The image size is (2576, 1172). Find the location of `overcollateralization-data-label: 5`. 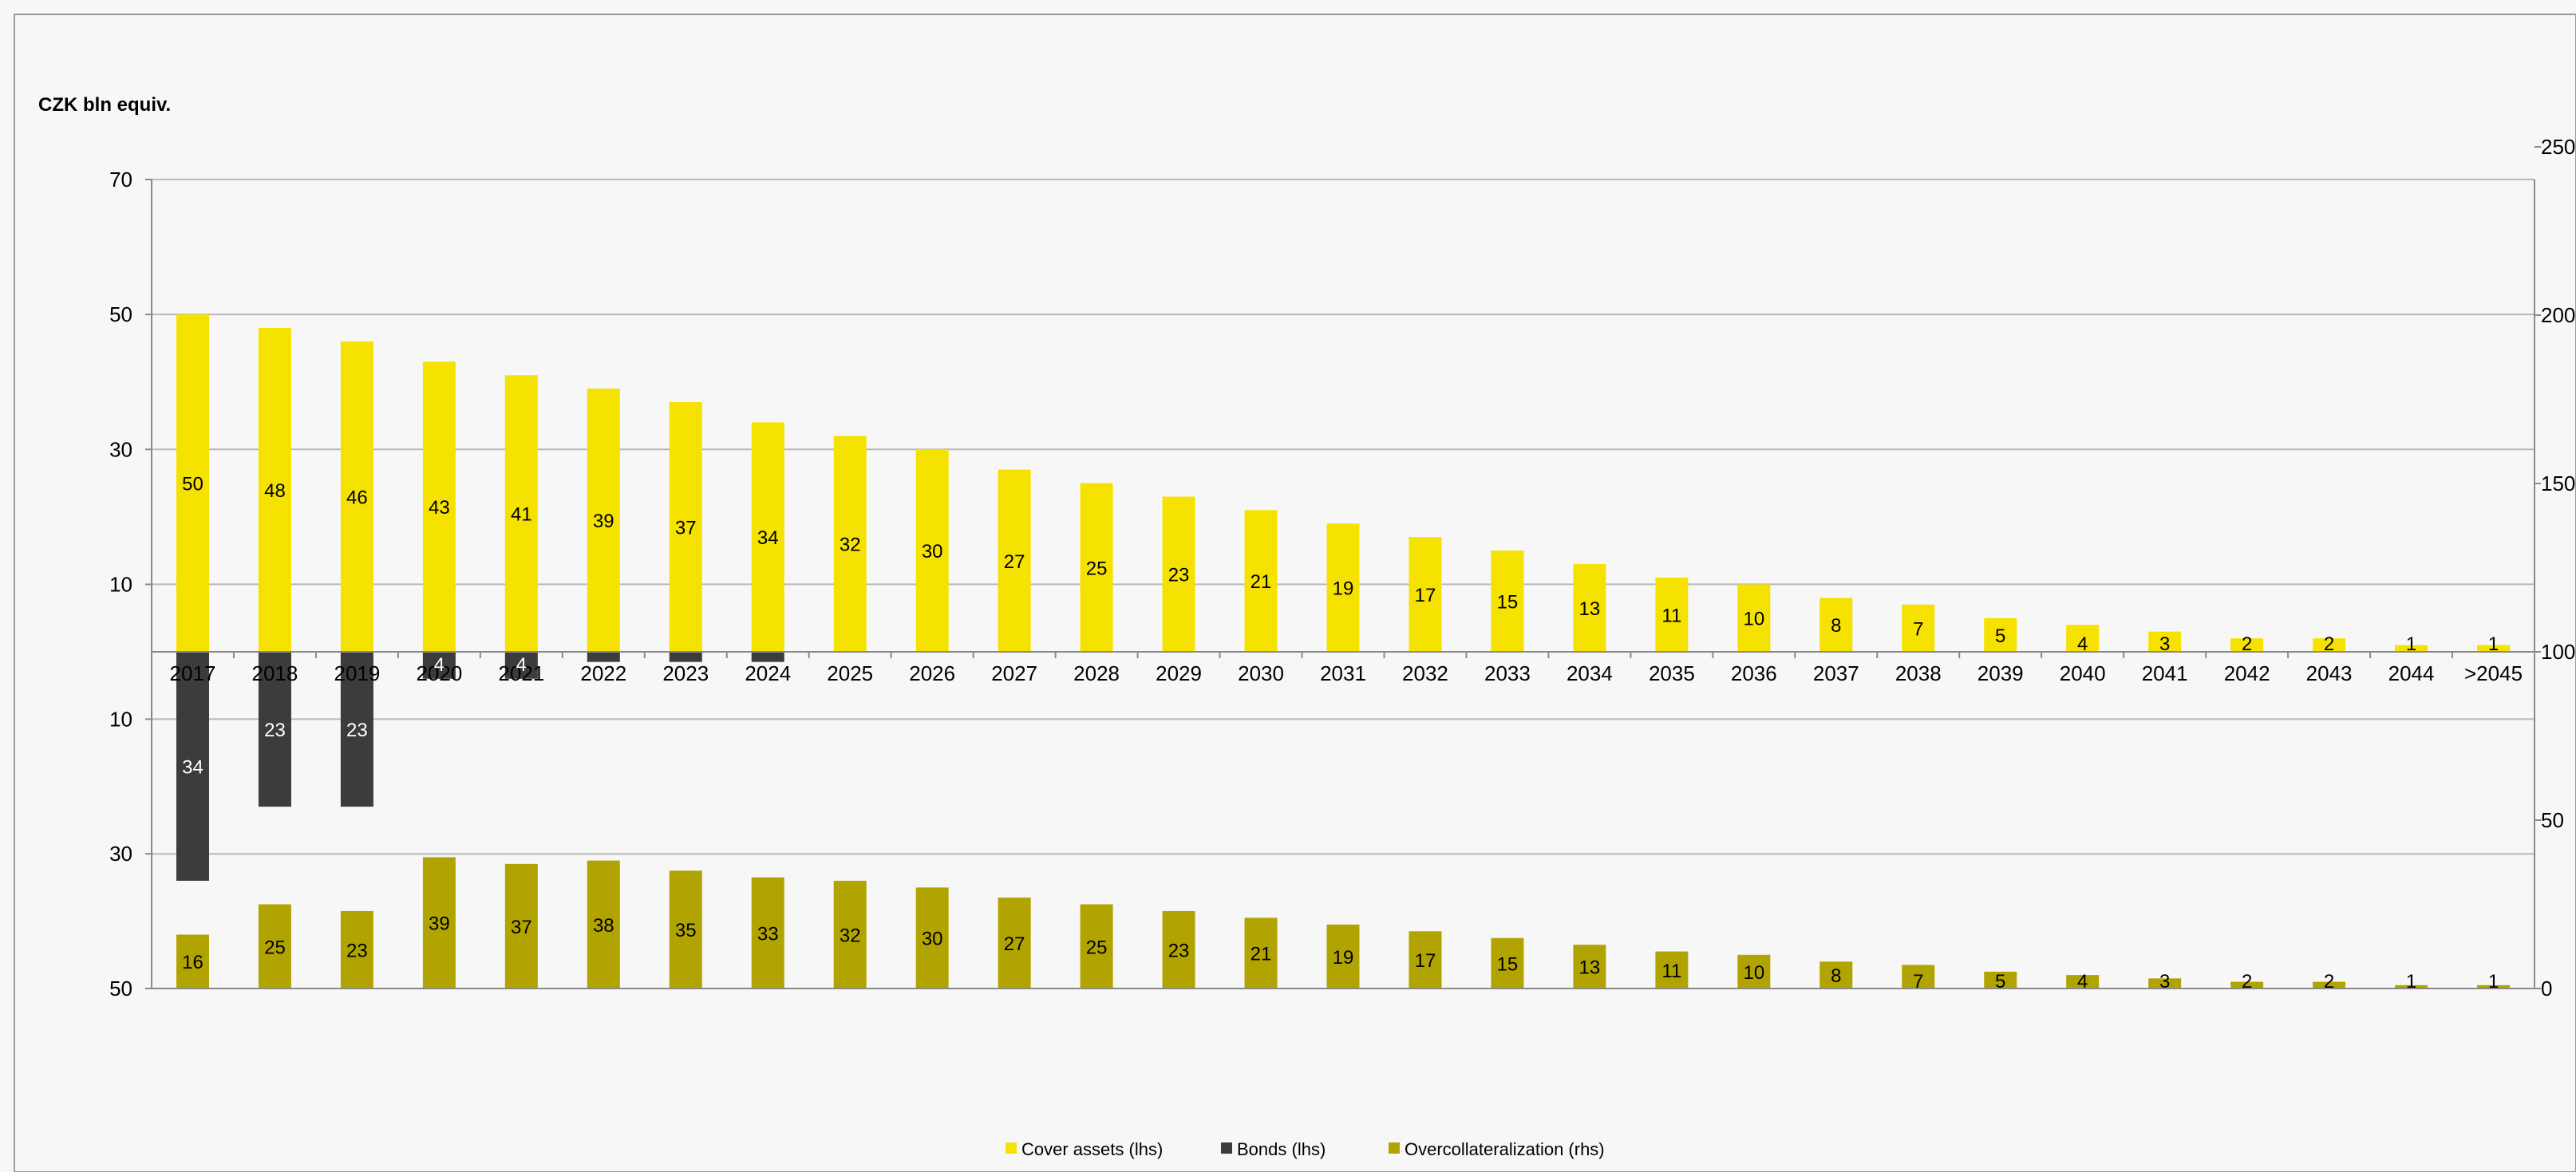

overcollateralization-data-label: 5 is located at coordinates (2000, 981).